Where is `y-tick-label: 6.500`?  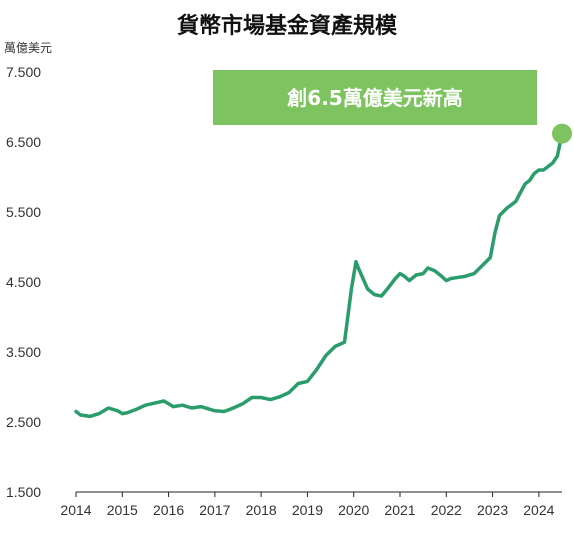 y-tick-label: 6.500 is located at coordinates (23, 142).